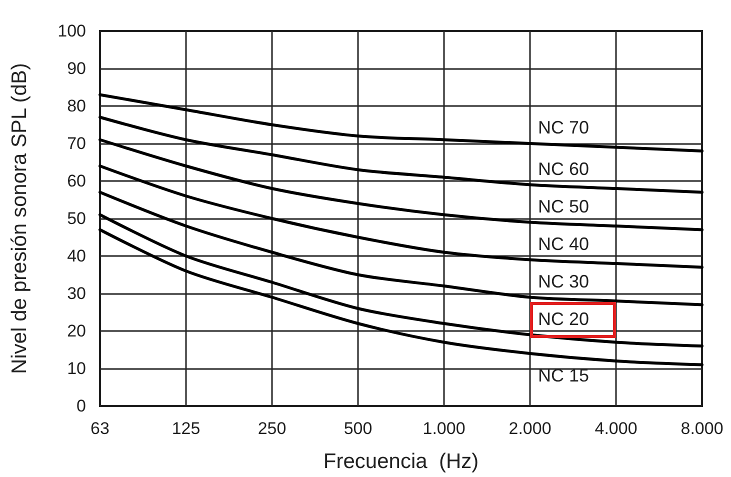  I want to click on y-axis-title: Nivel de presión sonora SPL (dB), so click(19, 218).